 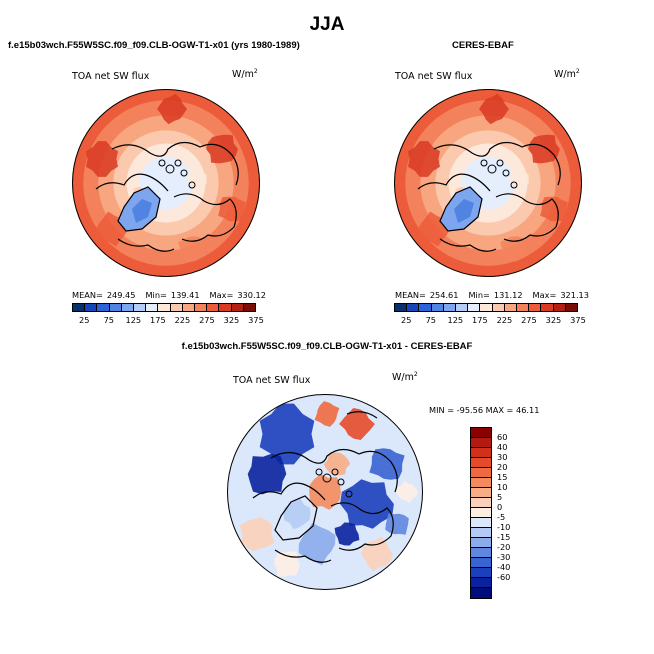 I want to click on panel3-colorbar-tick-label: 10, so click(x=502, y=487).